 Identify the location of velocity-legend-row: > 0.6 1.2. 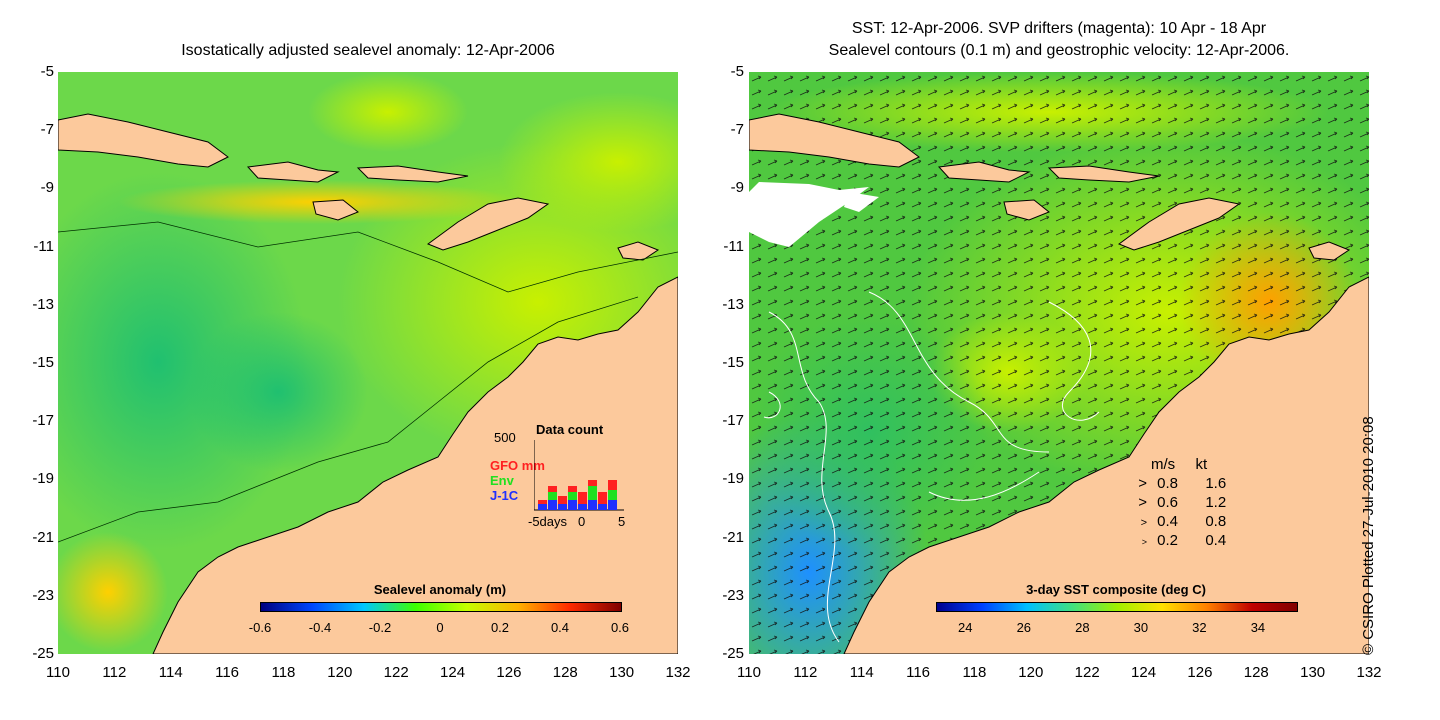
(1182, 502).